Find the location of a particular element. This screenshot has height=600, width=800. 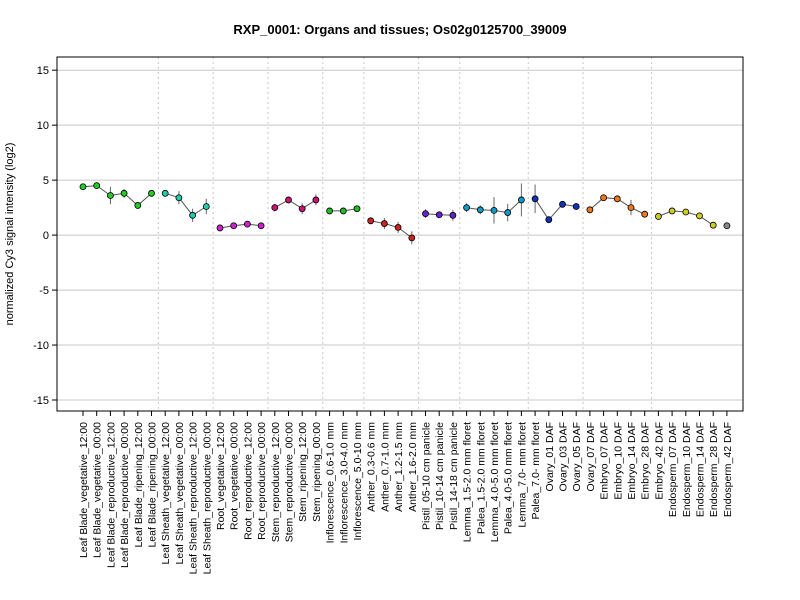

x-tick-label: Embryo_42 DAF is located at coordinates (659, 461).